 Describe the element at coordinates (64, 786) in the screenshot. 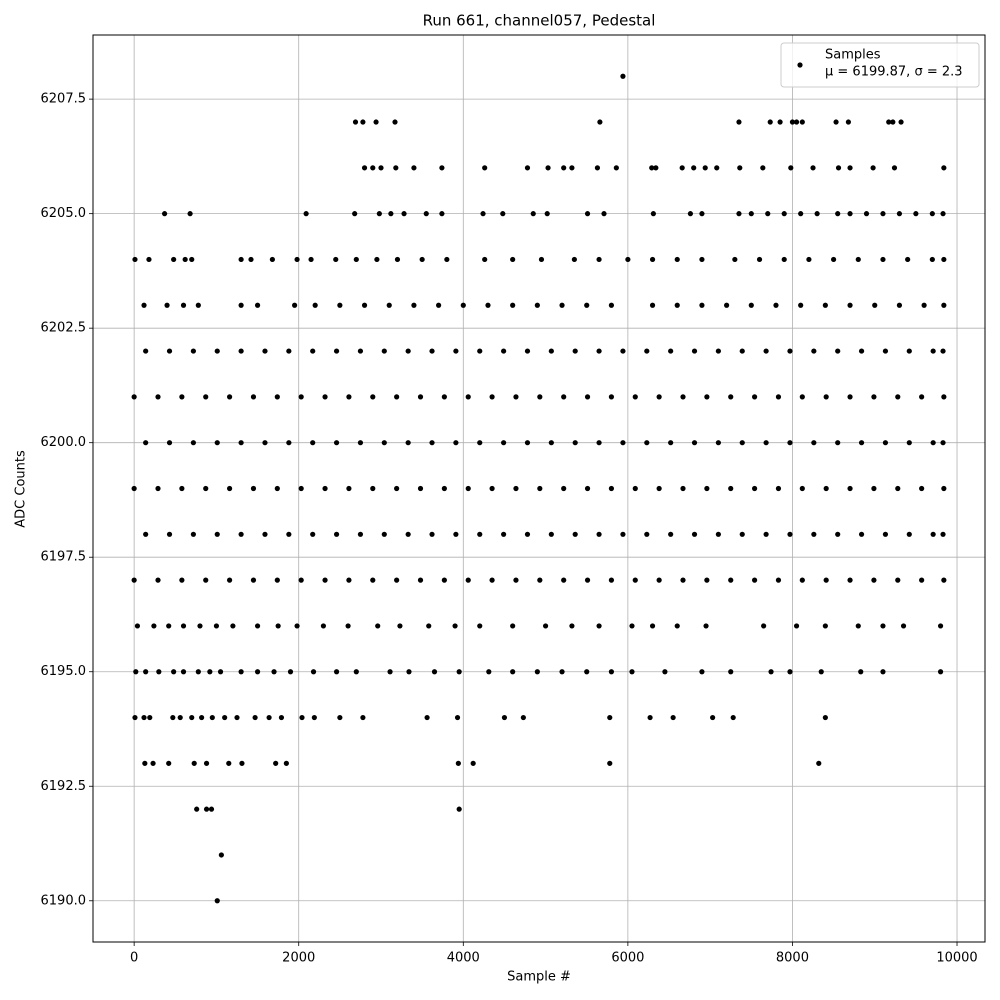

I see `y-tick-label: 6192.5` at that location.